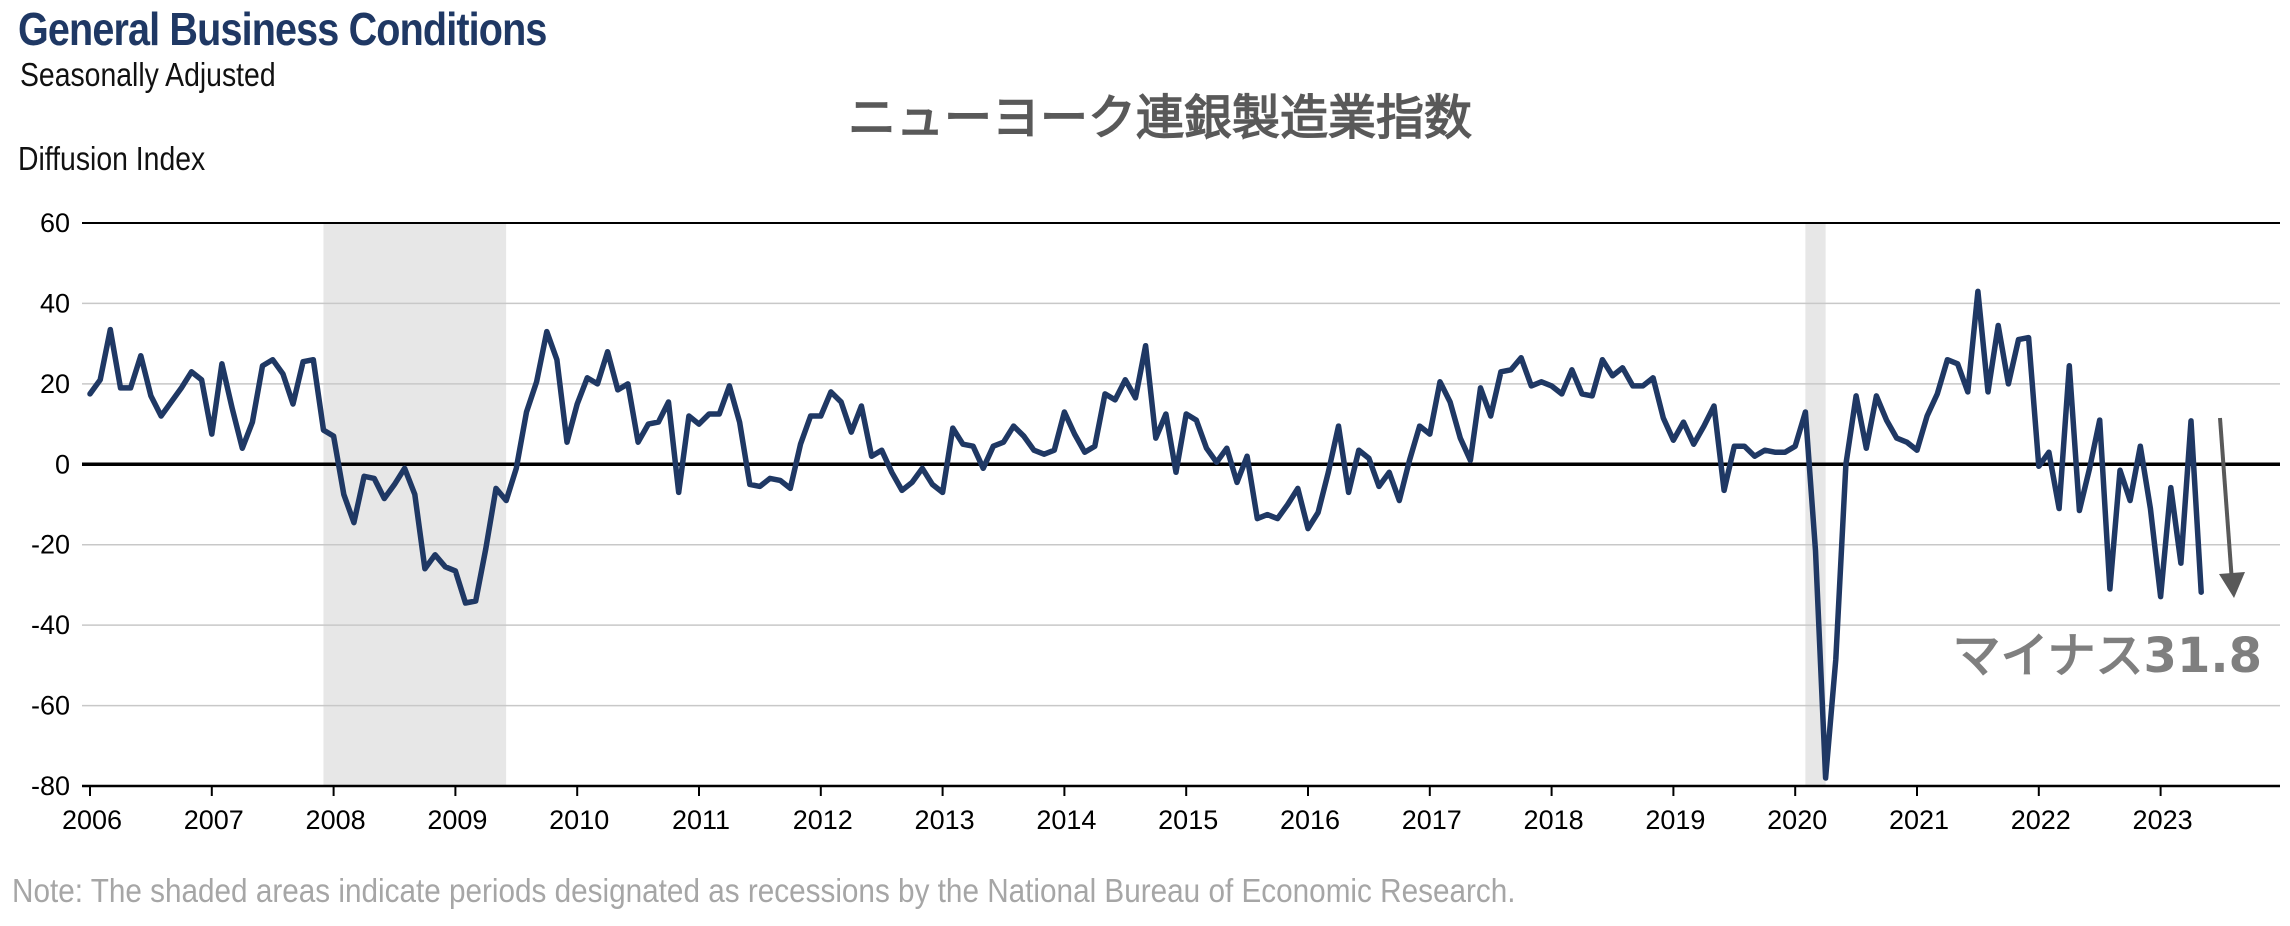 This screenshot has height=926, width=2290. What do you see at coordinates (1675, 820) in the screenshot?
I see `x-tick-label: 2019` at bounding box center [1675, 820].